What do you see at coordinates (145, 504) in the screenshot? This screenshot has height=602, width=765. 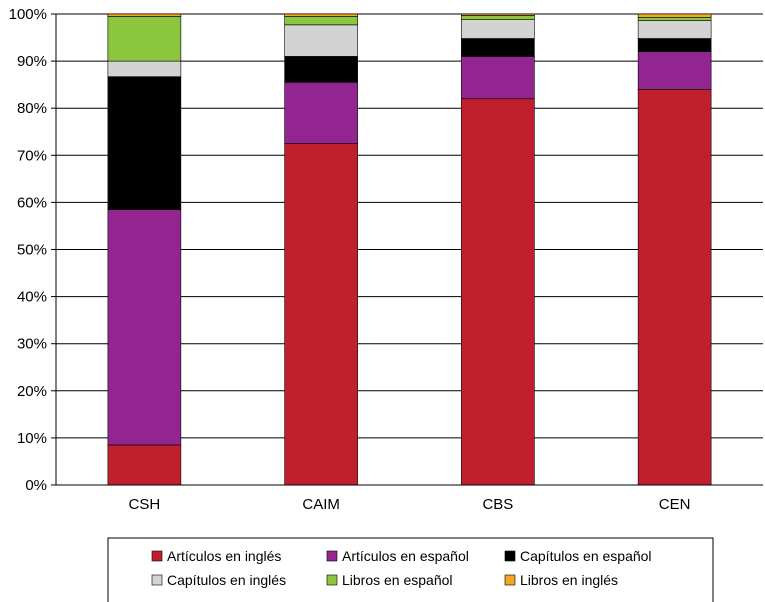 I see `x-tick-label: CSH` at bounding box center [145, 504].